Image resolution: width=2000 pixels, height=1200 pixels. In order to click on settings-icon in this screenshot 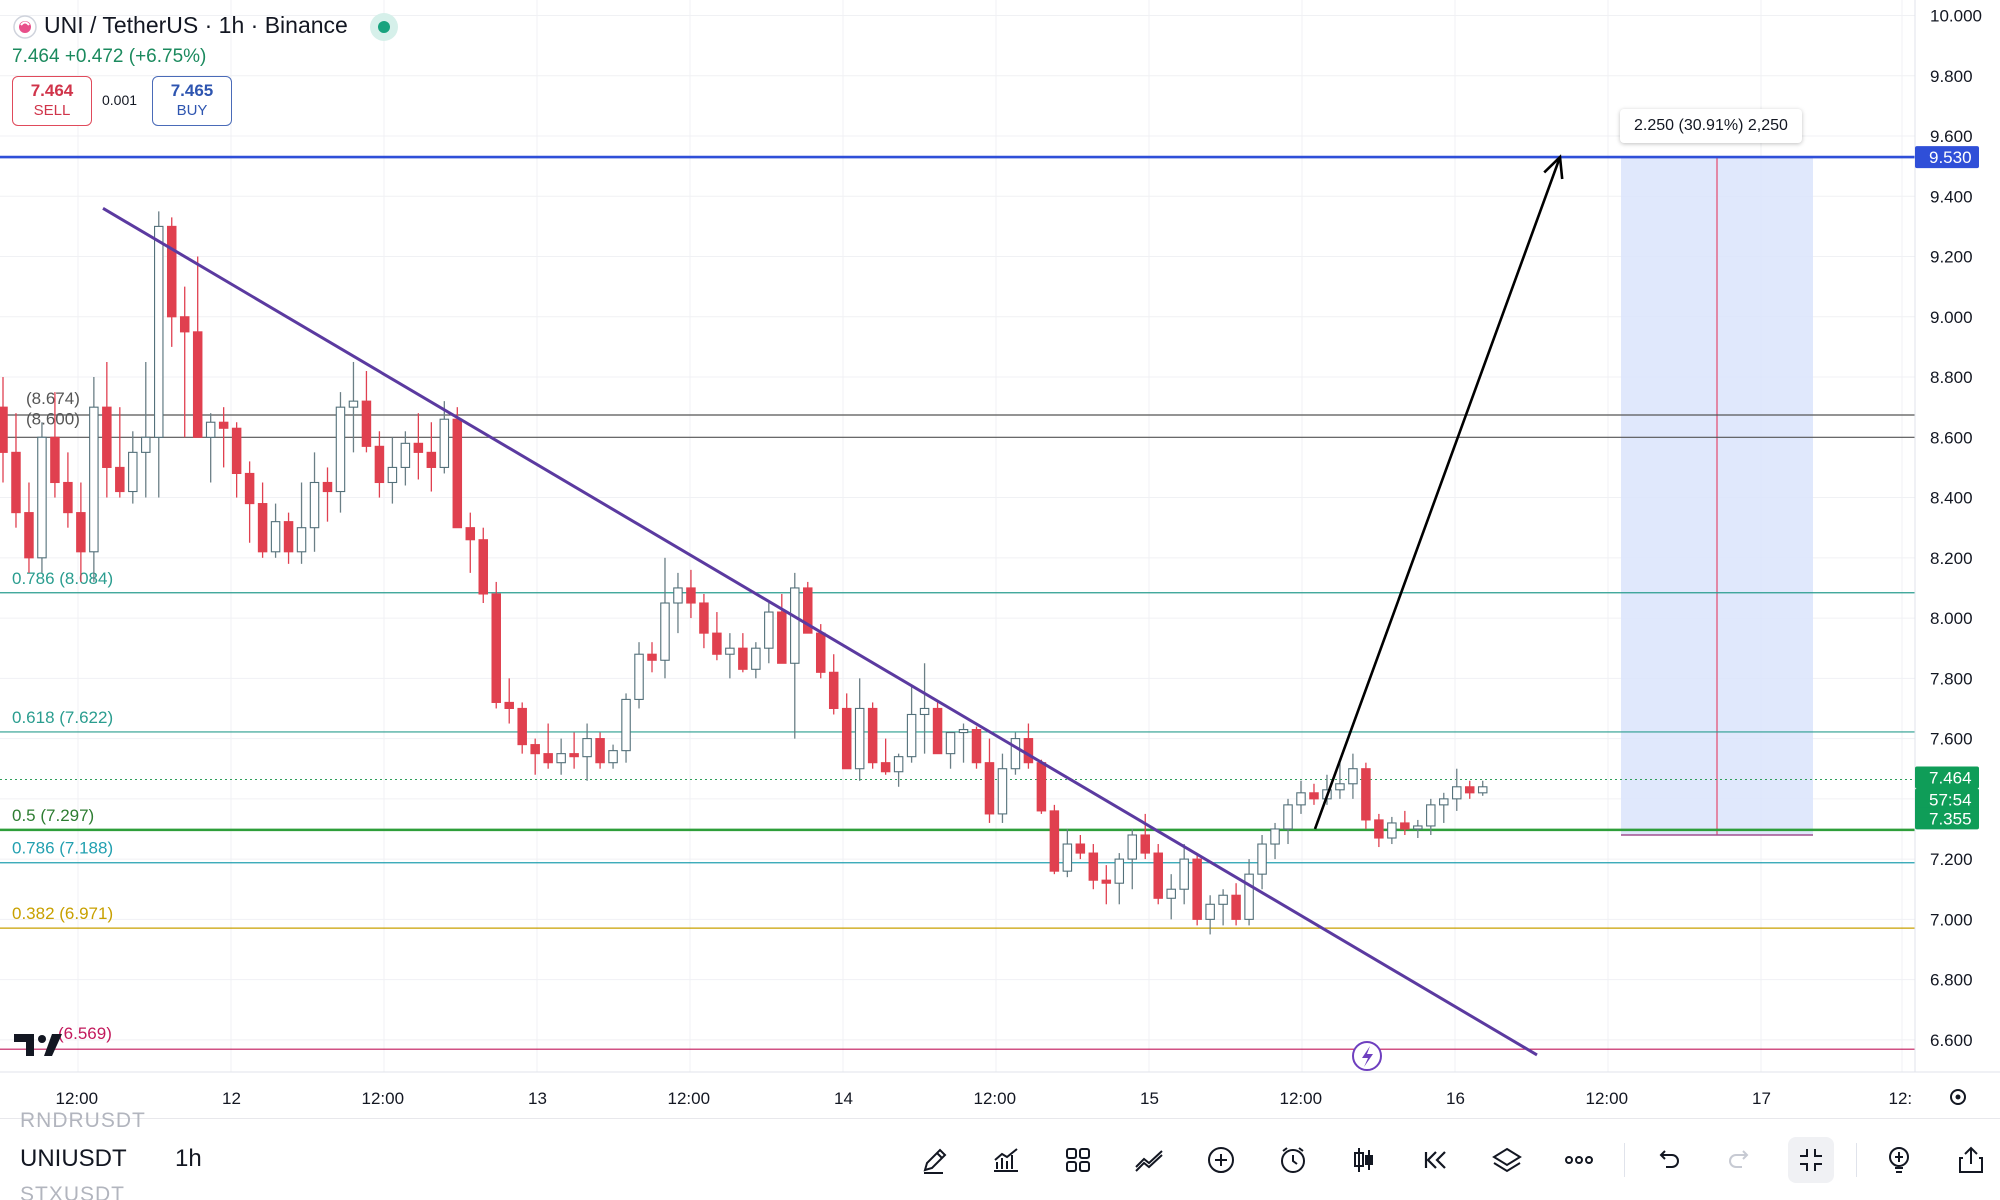, I will do `click(1958, 1097)`.